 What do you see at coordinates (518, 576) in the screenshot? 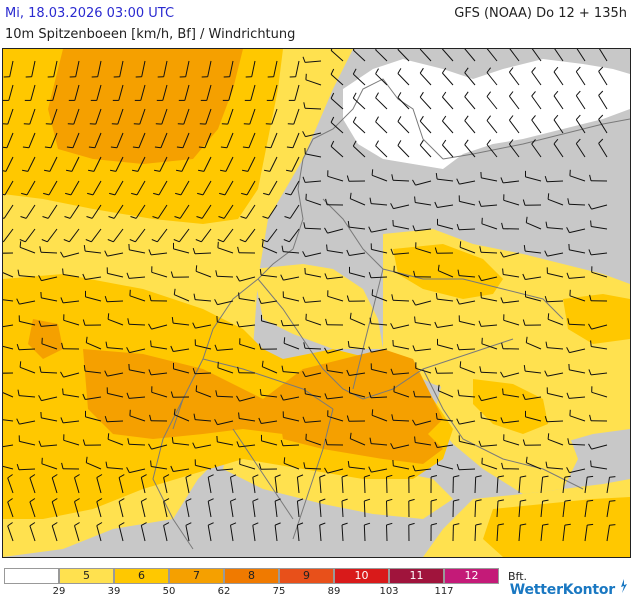
I see `legend-unit: Bft.` at bounding box center [518, 576].